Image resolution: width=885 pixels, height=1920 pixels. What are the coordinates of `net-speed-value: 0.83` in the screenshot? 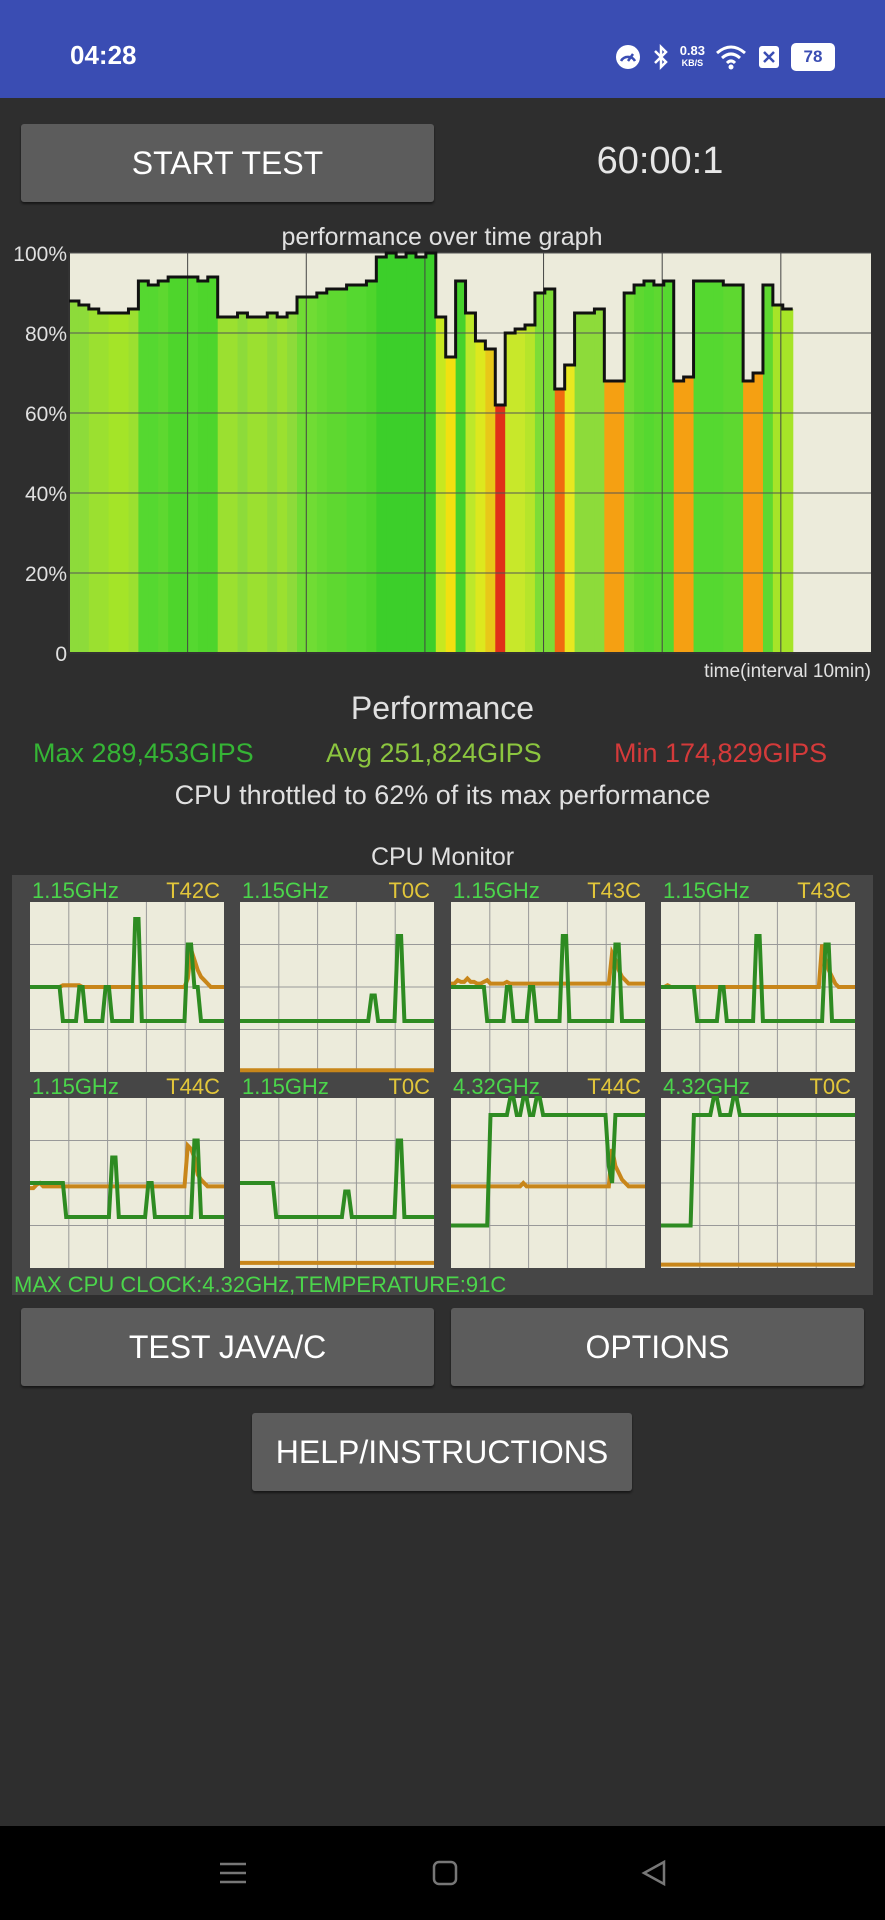 It's located at (692, 50).